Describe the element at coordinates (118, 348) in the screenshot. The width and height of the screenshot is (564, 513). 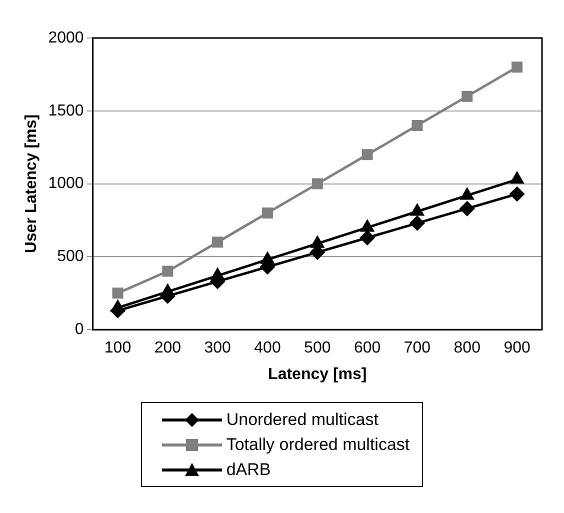
I see `x-tick-label: 100` at that location.